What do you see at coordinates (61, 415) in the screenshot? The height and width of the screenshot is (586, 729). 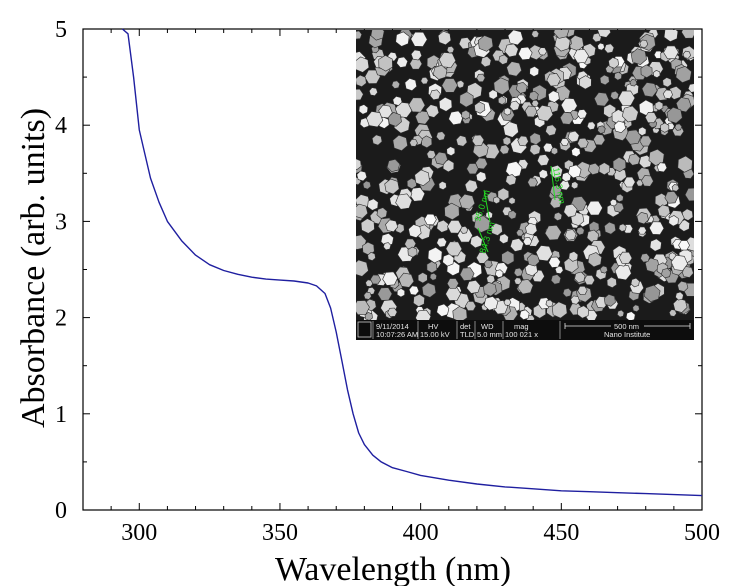 I see `y-tick-label: 1` at bounding box center [61, 415].